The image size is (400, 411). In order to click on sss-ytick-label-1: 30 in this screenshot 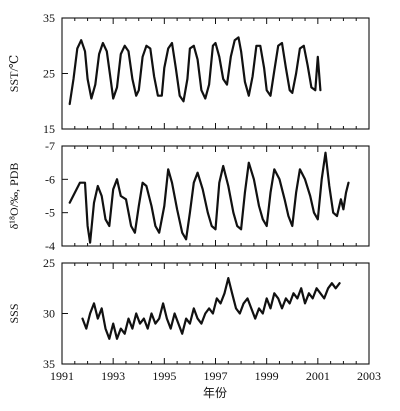, I will do `click(49, 314)`.